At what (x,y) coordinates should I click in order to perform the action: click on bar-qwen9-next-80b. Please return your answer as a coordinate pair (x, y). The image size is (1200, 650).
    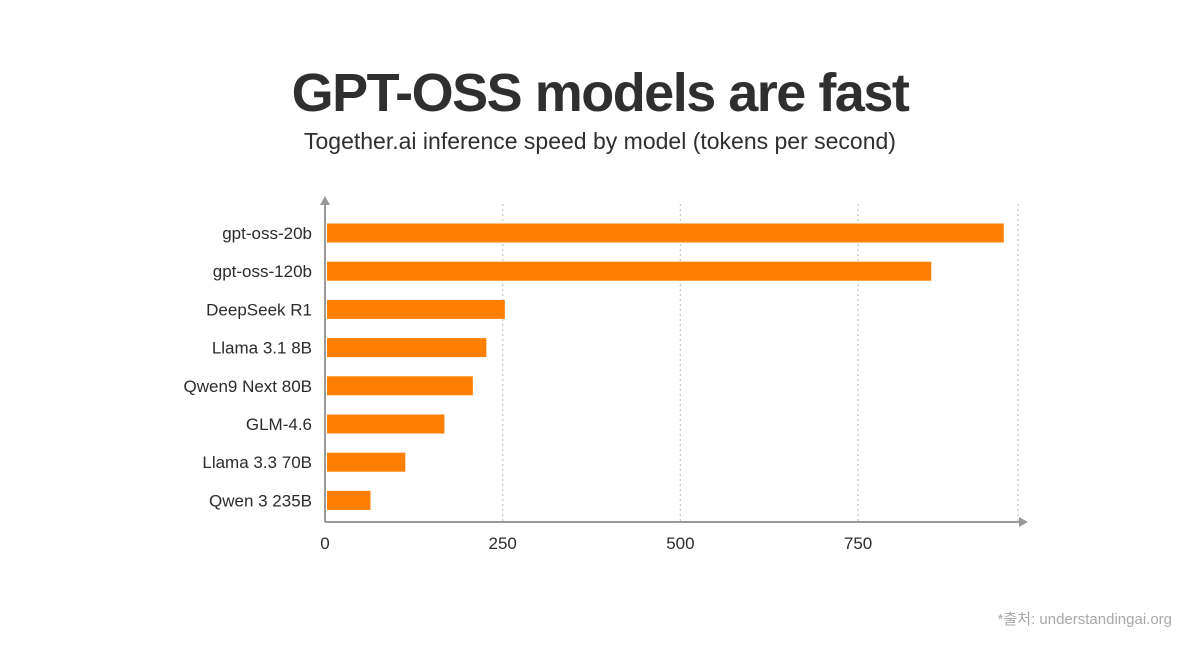
    Looking at the image, I should click on (400, 386).